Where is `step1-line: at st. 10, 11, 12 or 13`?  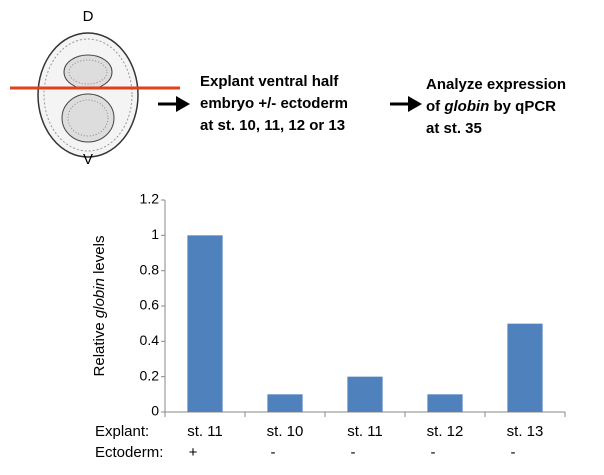 step1-line: at st. 10, 11, 12 or 13 is located at coordinates (272, 125).